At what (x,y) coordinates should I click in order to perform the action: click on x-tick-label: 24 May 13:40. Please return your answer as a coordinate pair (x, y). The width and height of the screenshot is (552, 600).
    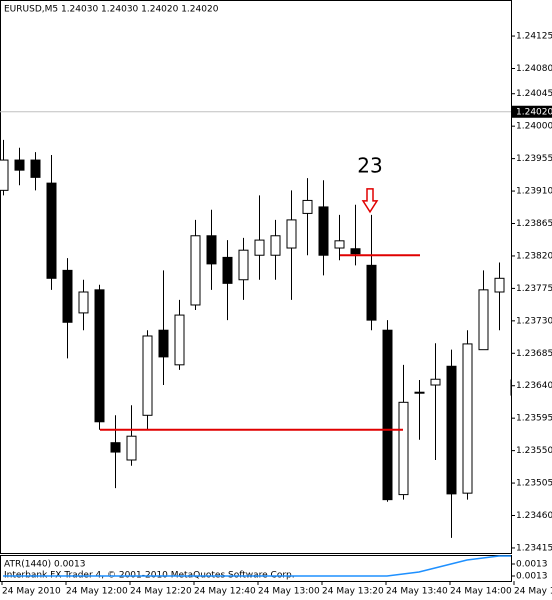
    Looking at the image, I should click on (417, 592).